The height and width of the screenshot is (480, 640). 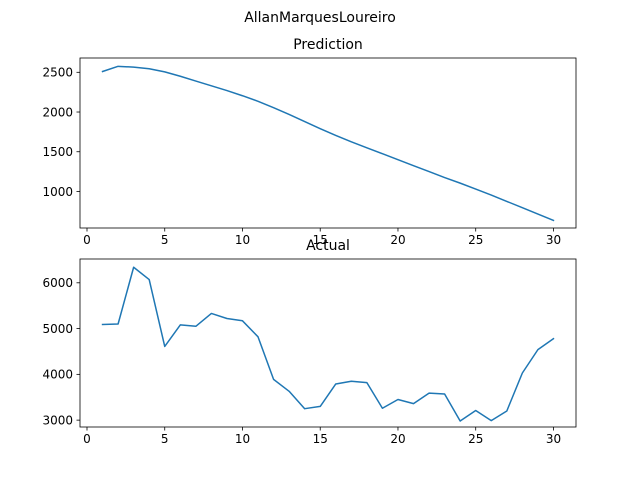 I want to click on actual-xtick-label: 15, so click(x=320, y=439).